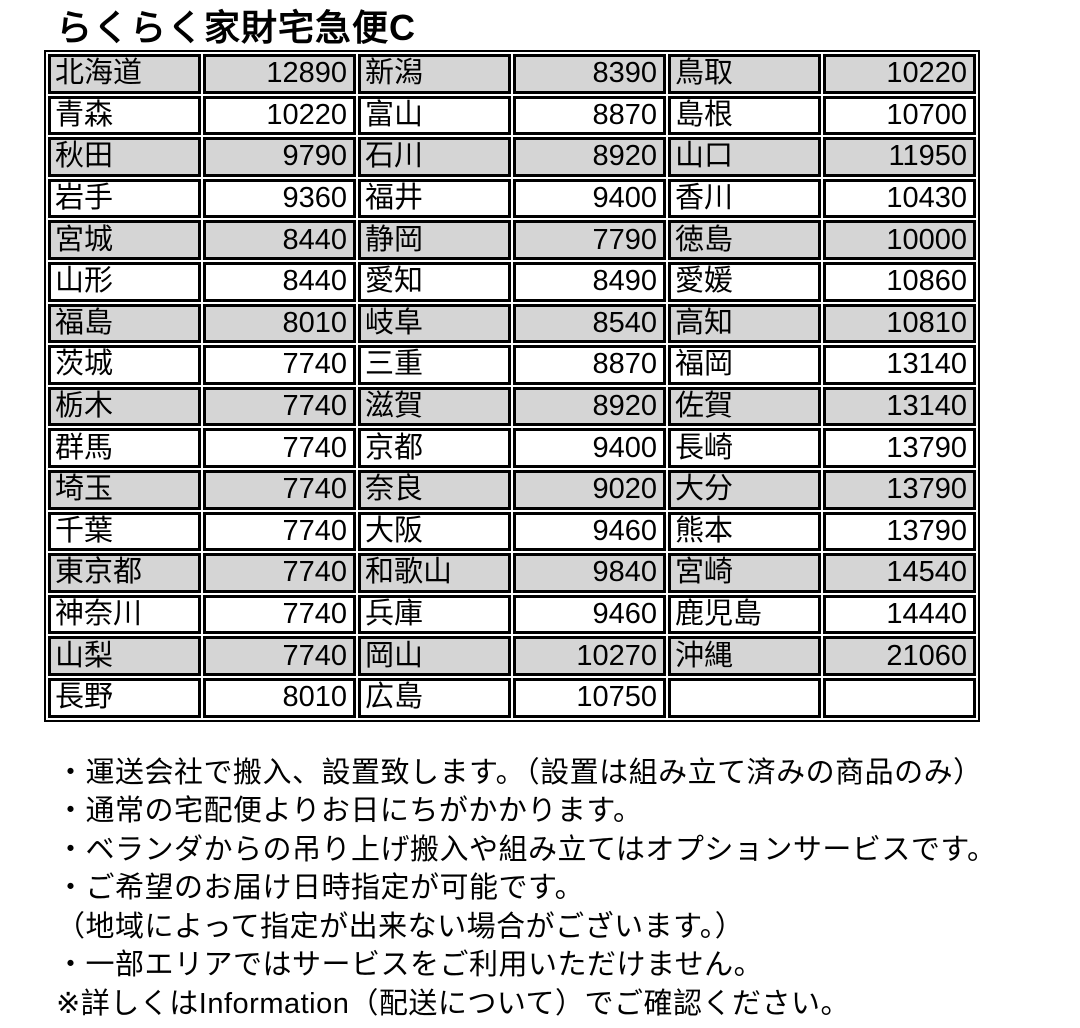 Image resolution: width=1080 pixels, height=1028 pixels. What do you see at coordinates (434, 697) in the screenshot?
I see `prefecture-cell: 広島` at bounding box center [434, 697].